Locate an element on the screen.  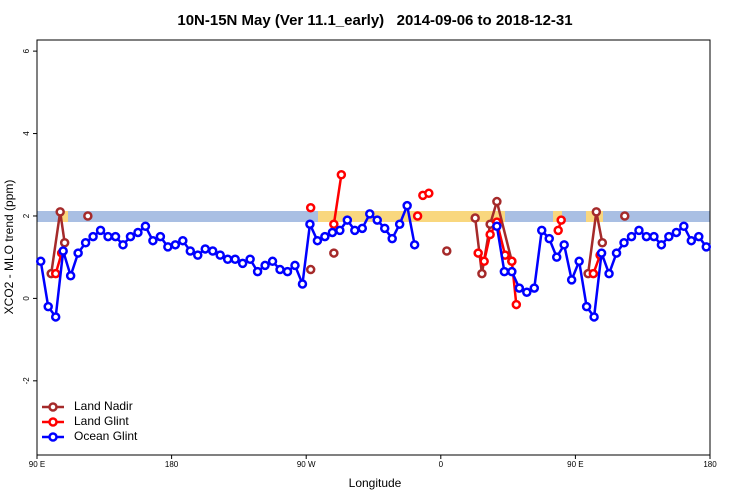
legend-label: Land Glint is located at coordinates (101, 421).